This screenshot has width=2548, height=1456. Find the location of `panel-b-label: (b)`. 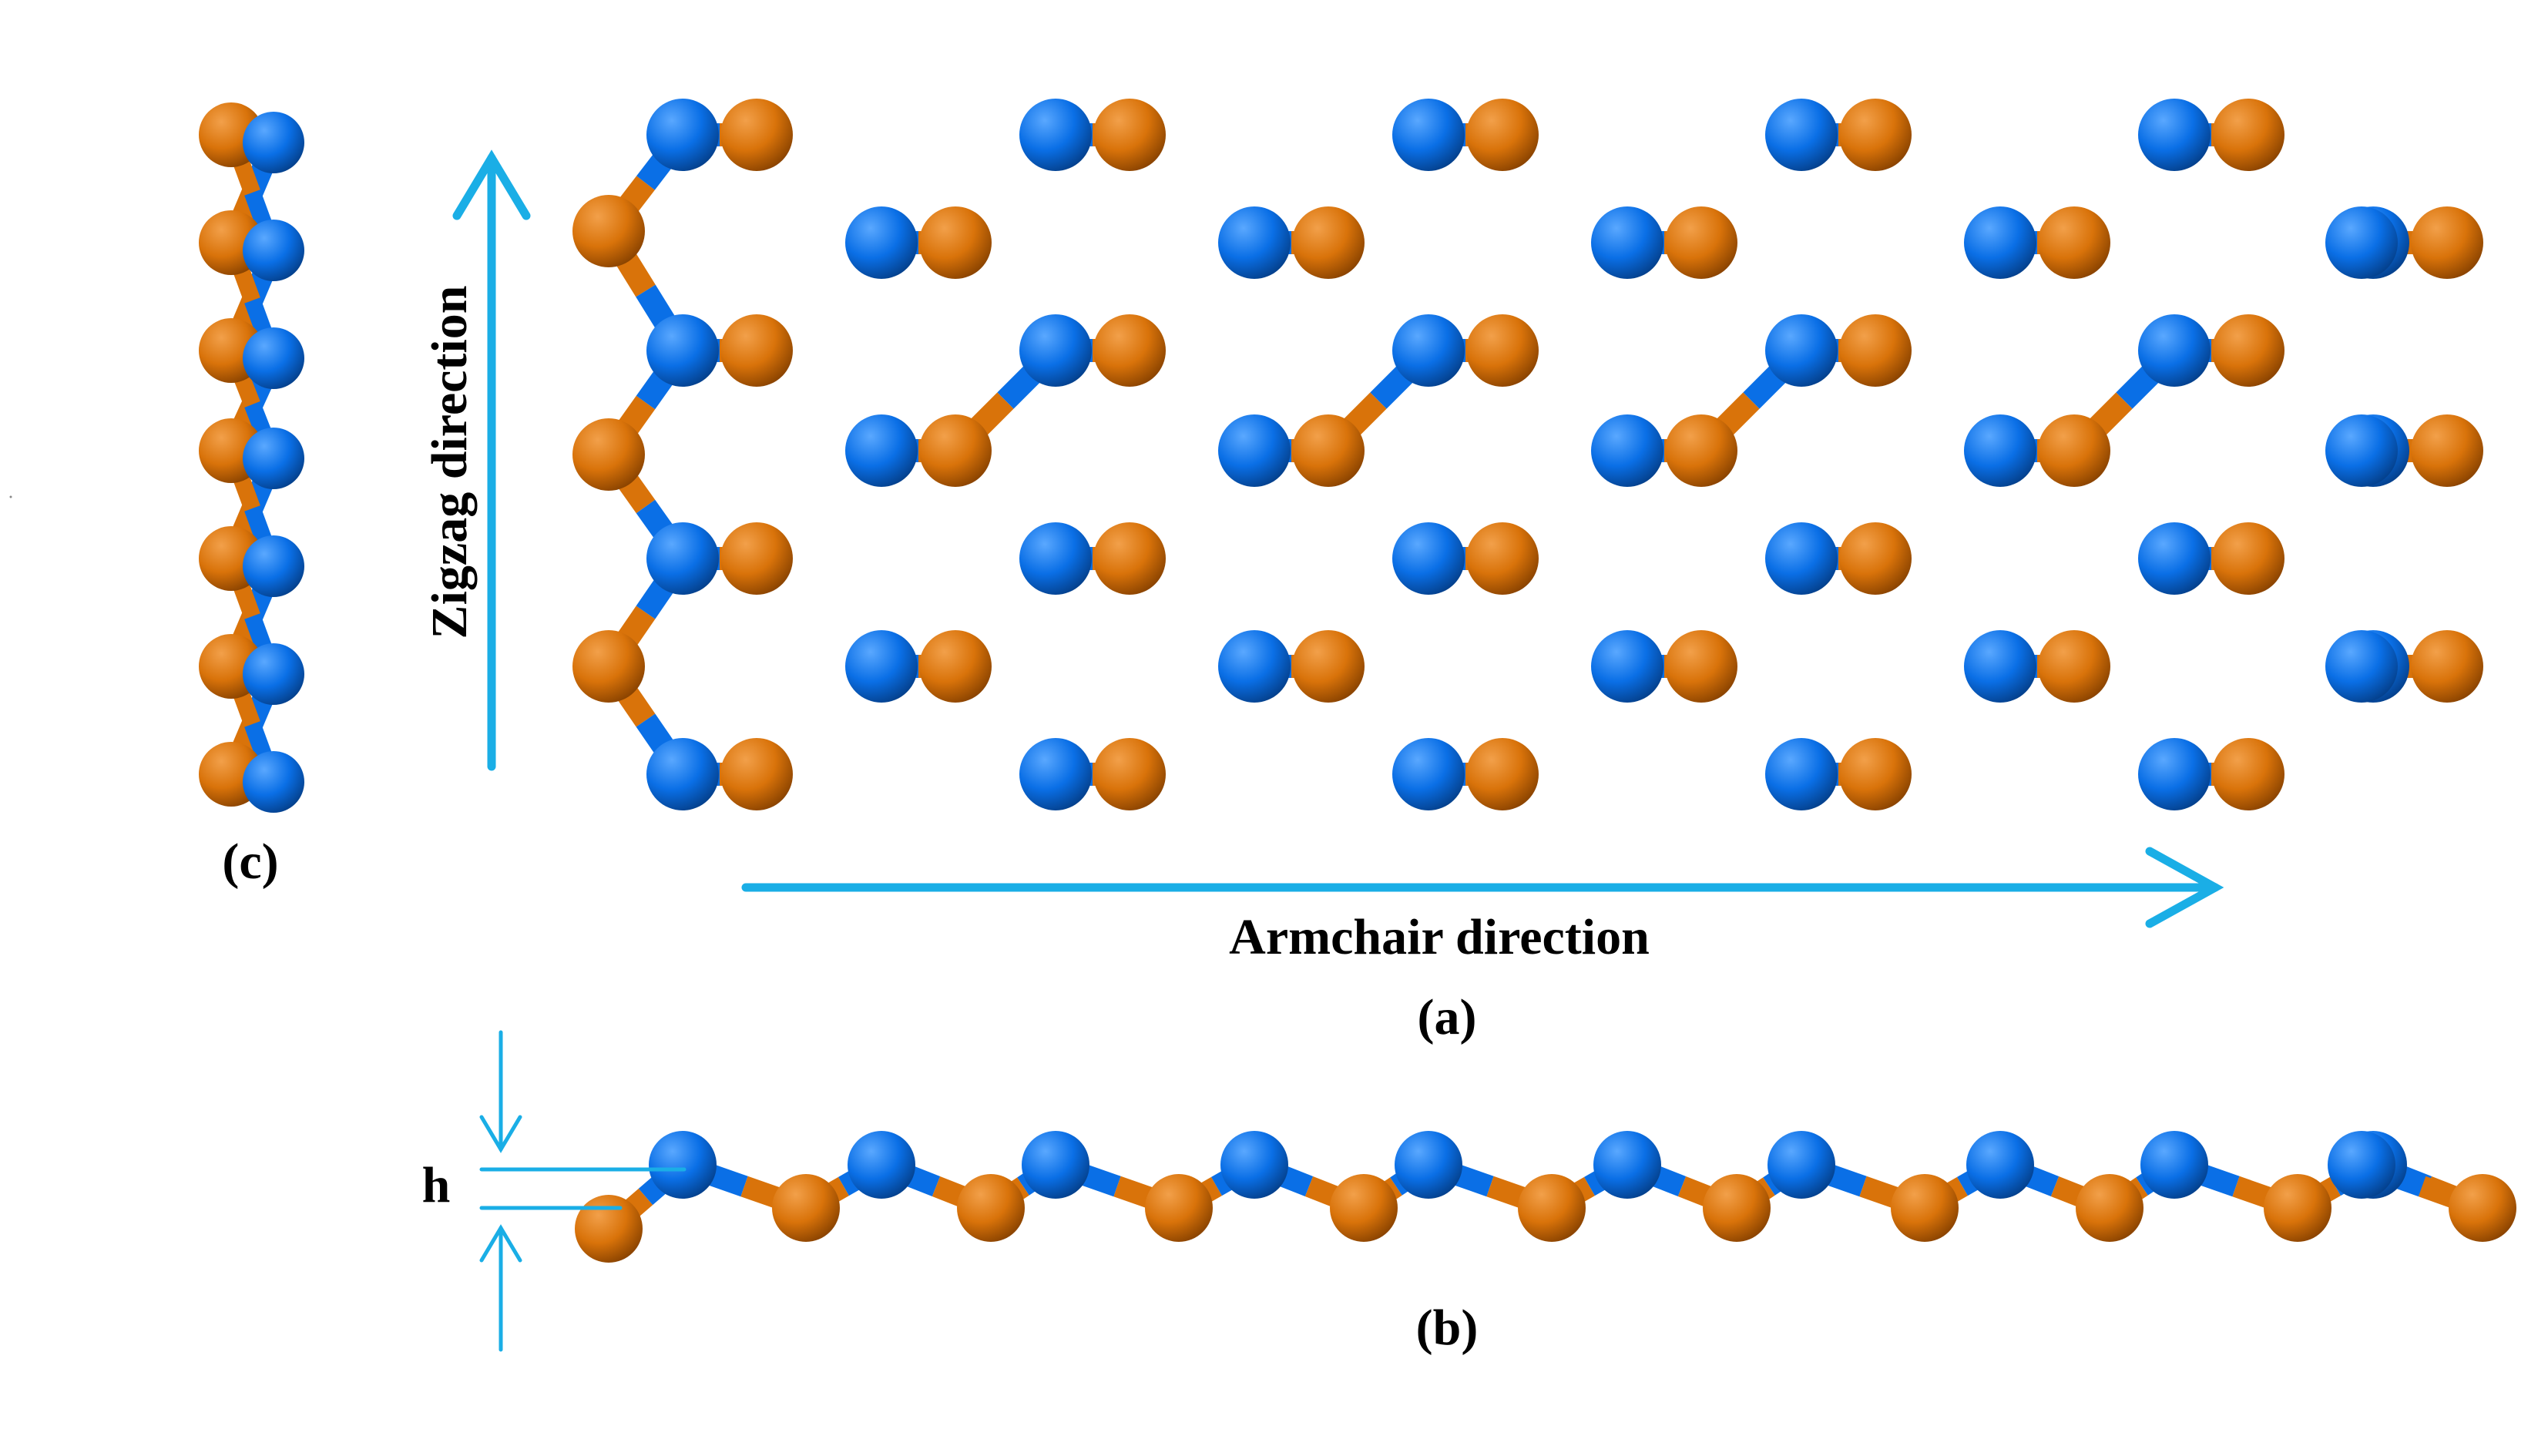

panel-b-label: (b) is located at coordinates (1447, 1328).